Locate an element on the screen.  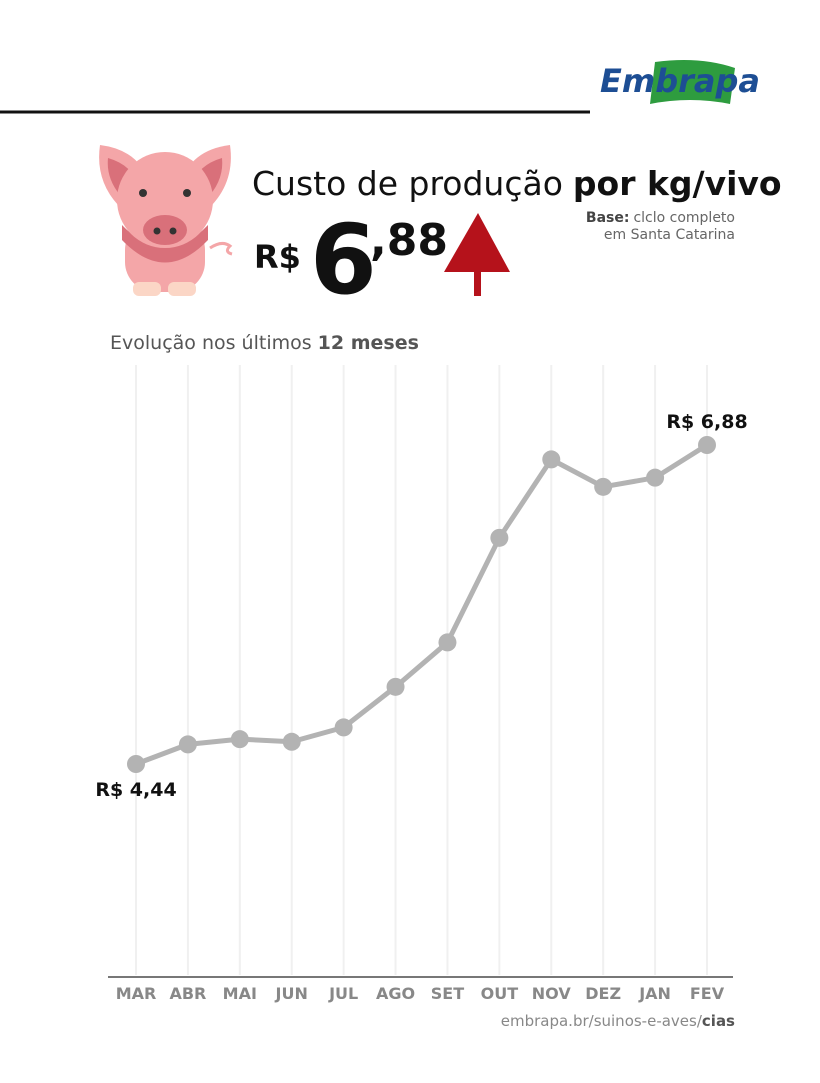
footer-url-bold: cias is located at coordinates (718, 1021).